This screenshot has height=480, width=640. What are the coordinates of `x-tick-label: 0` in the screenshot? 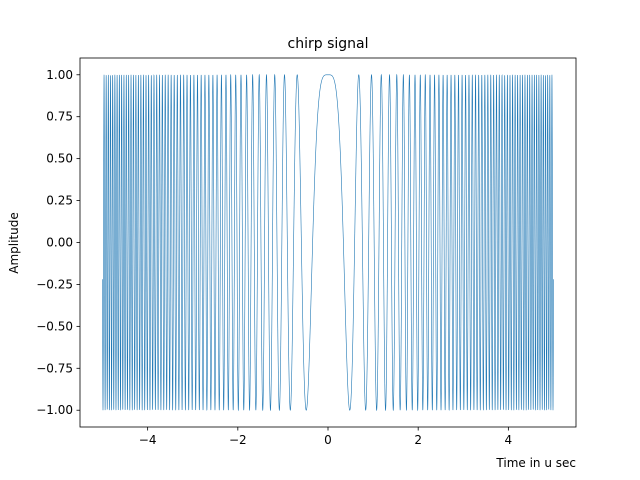 It's located at (328, 440).